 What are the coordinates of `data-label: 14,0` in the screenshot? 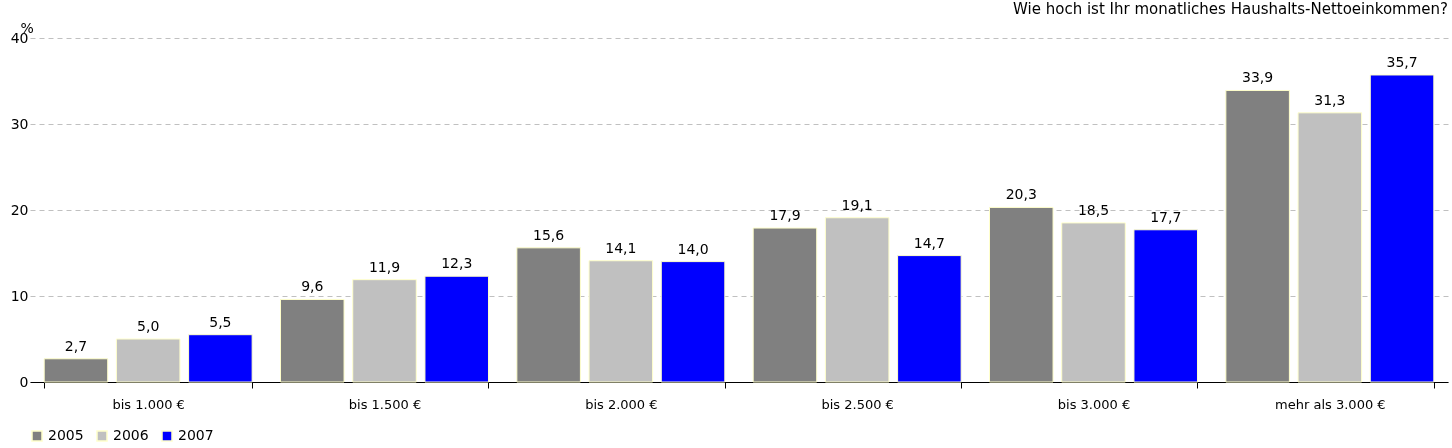 It's located at (693, 248).